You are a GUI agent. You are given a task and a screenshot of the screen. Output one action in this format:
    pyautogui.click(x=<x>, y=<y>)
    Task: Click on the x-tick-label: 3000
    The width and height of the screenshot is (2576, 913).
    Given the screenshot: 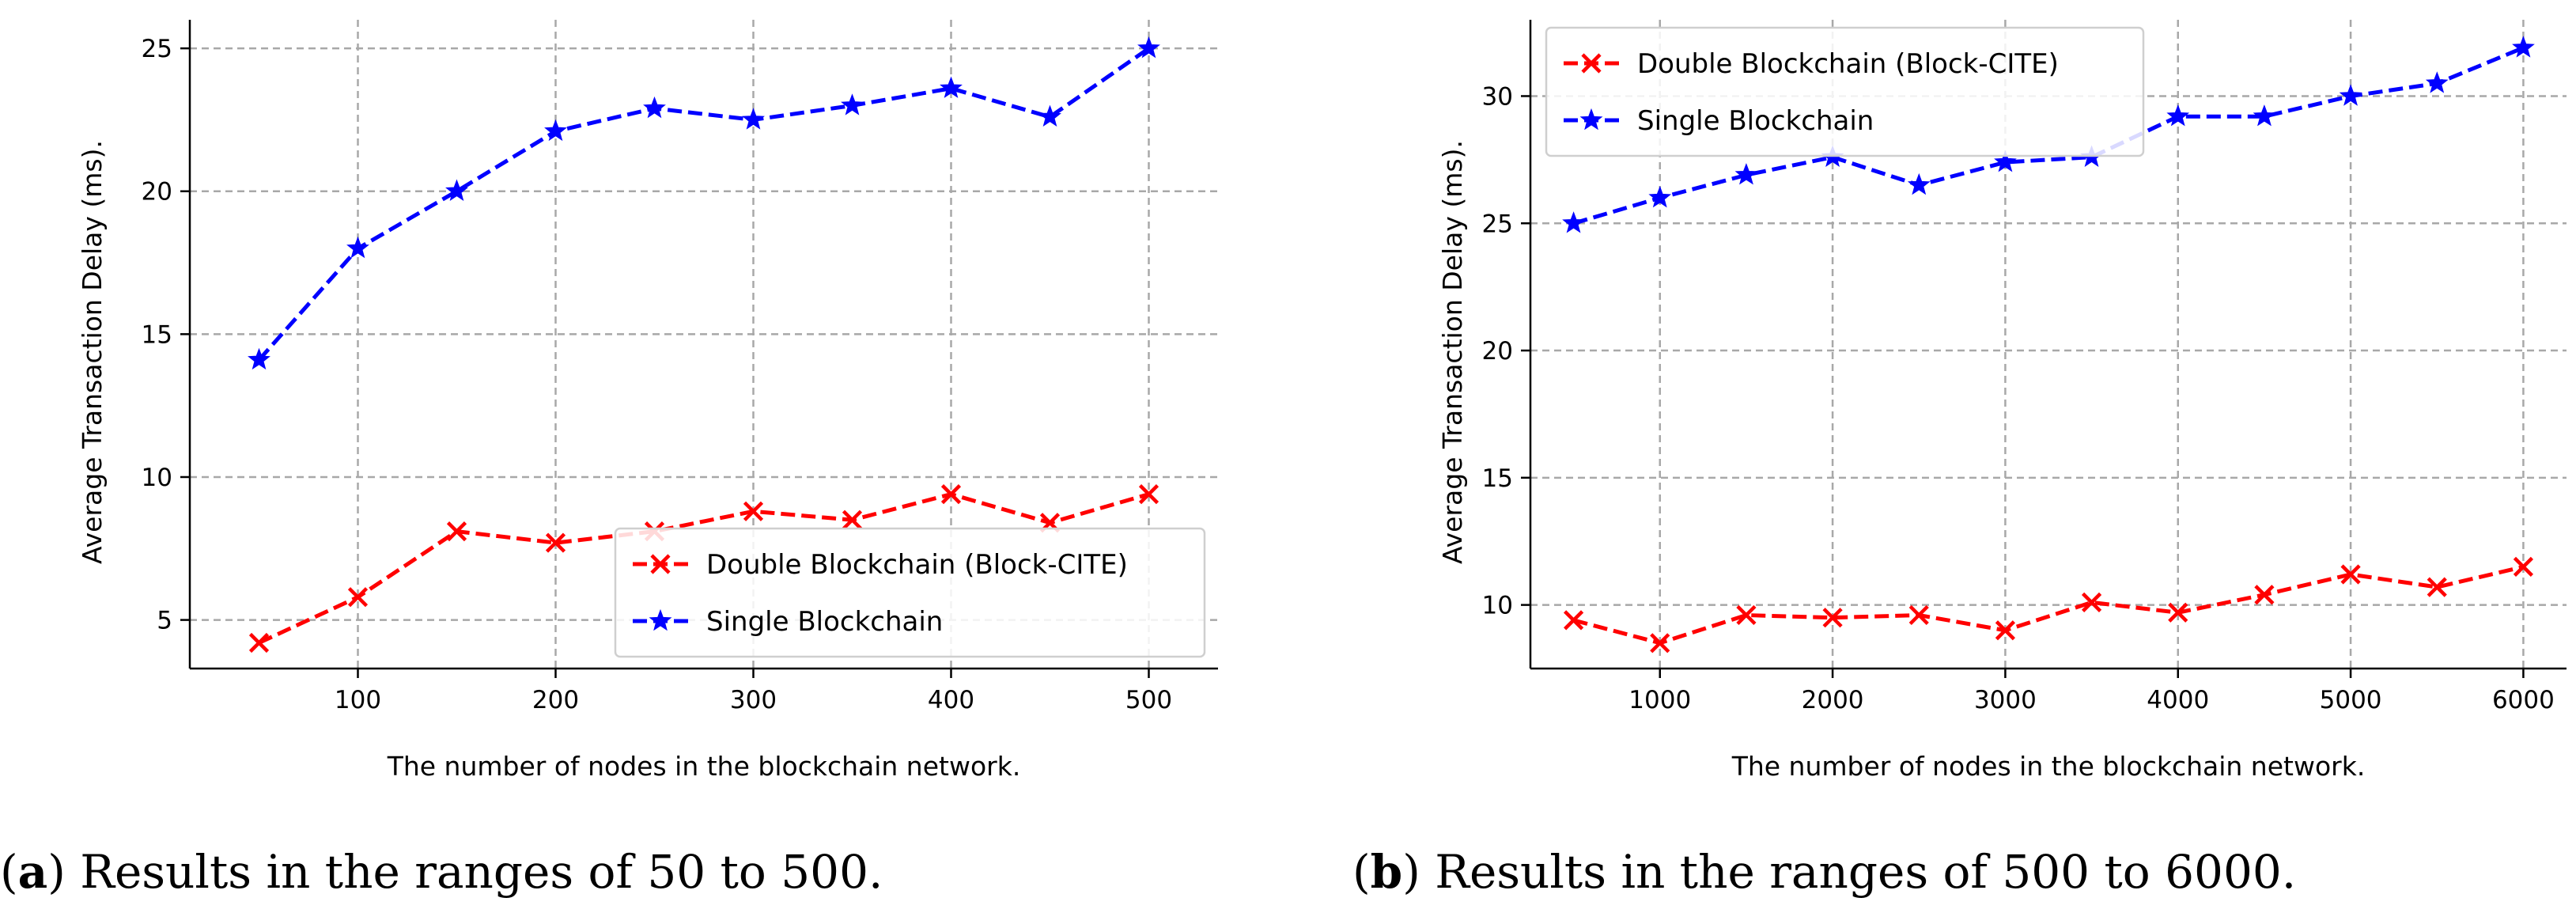 What is the action you would take?
    pyautogui.click(x=2006, y=700)
    